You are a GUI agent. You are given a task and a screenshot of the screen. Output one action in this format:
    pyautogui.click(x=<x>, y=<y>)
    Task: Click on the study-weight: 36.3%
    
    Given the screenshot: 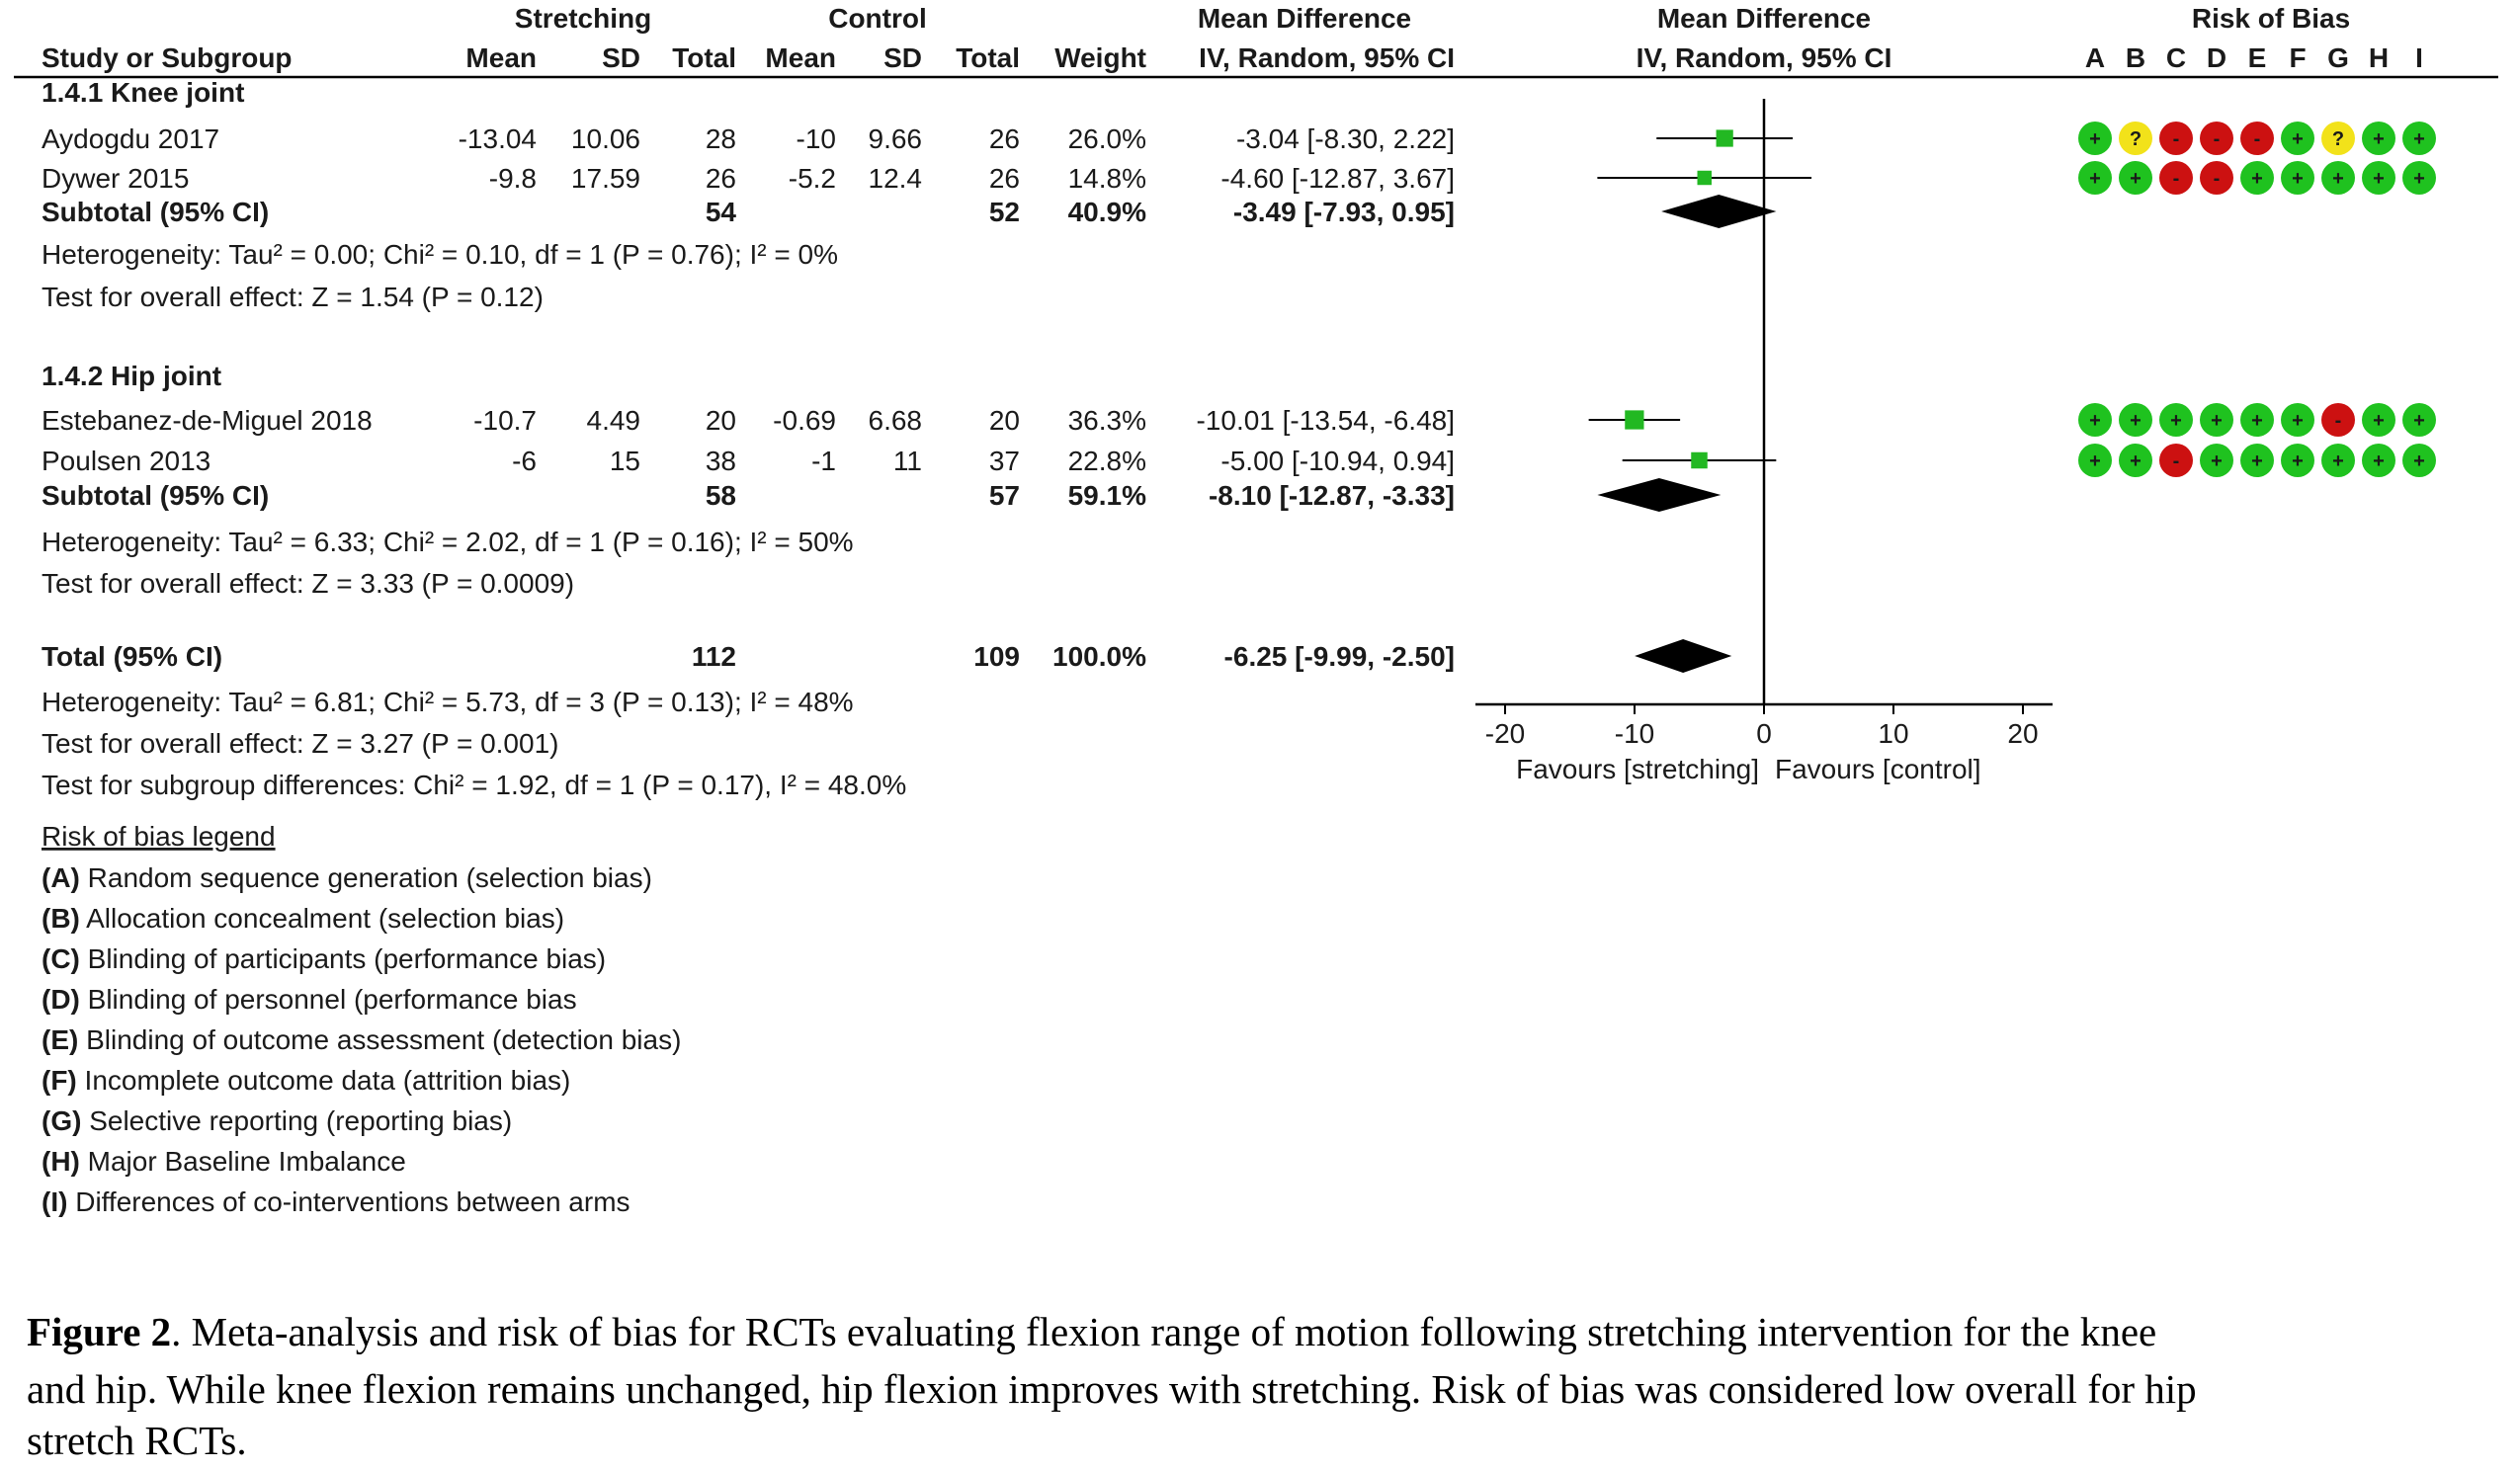 What is the action you would take?
    pyautogui.click(x=1107, y=420)
    